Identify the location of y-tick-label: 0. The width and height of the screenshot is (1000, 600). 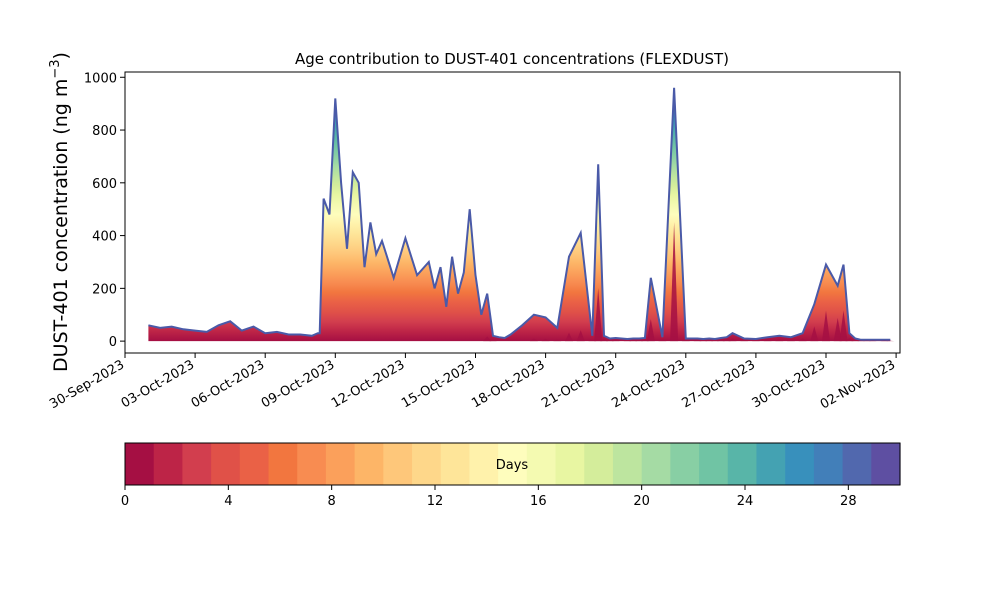
(113, 342).